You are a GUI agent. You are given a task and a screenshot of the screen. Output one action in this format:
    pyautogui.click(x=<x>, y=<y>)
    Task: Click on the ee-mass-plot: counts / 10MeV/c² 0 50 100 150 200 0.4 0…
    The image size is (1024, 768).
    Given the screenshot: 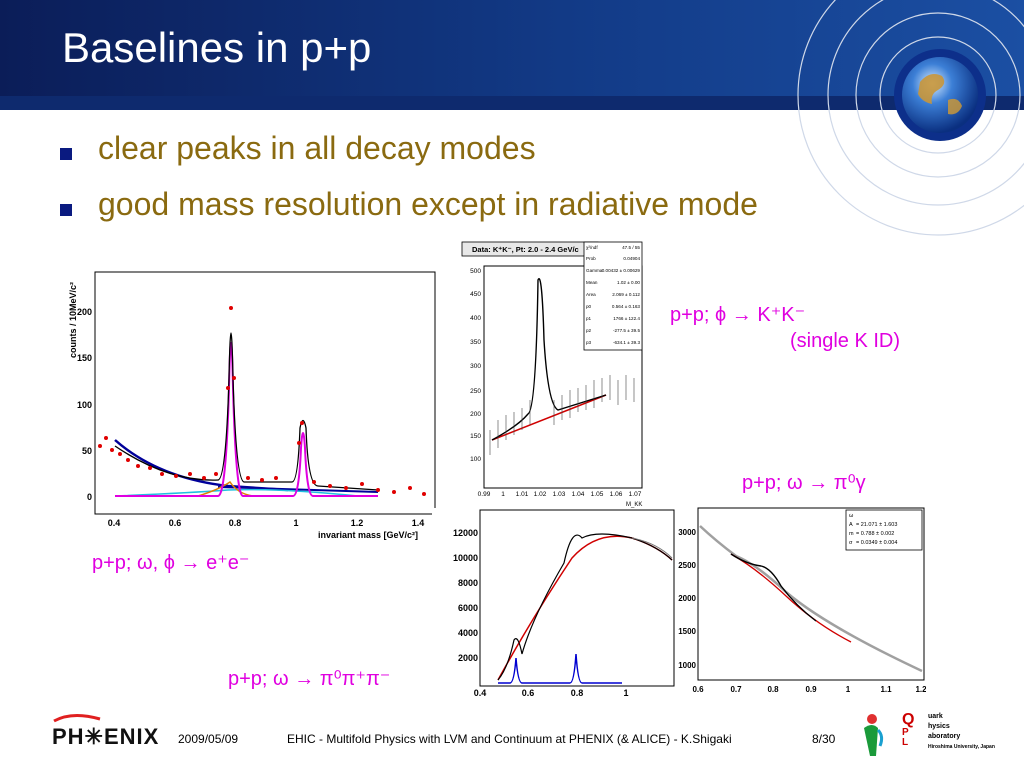 What is the action you would take?
    pyautogui.click(x=253, y=404)
    